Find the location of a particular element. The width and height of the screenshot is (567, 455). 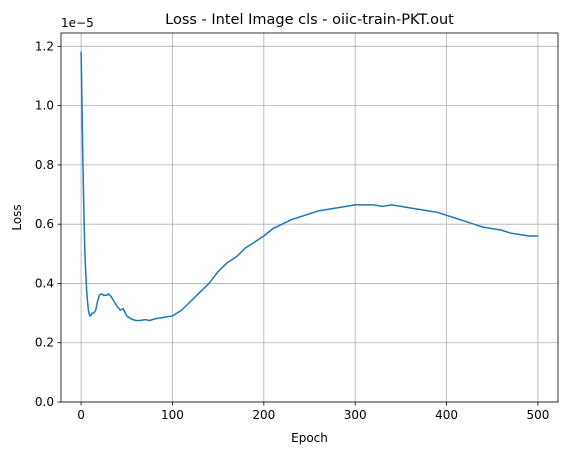

y-tick-label: 1.2 is located at coordinates (44, 46).